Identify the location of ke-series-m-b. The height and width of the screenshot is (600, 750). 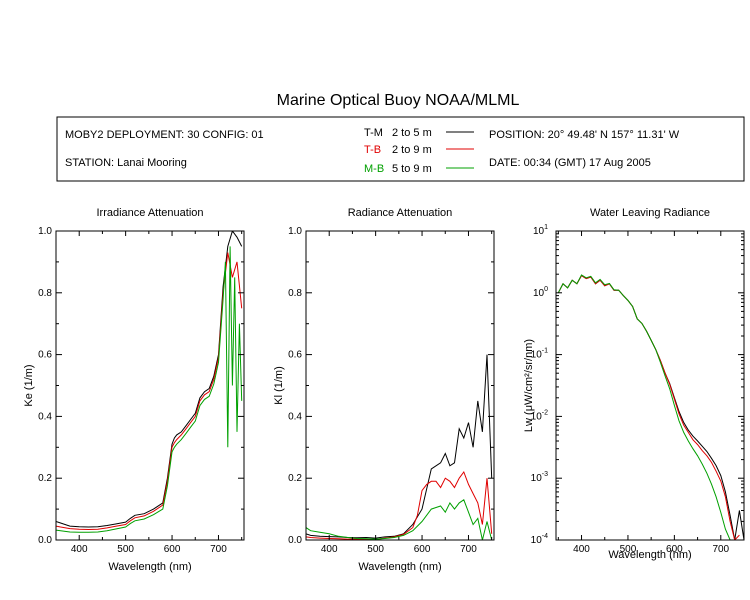
(149, 389).